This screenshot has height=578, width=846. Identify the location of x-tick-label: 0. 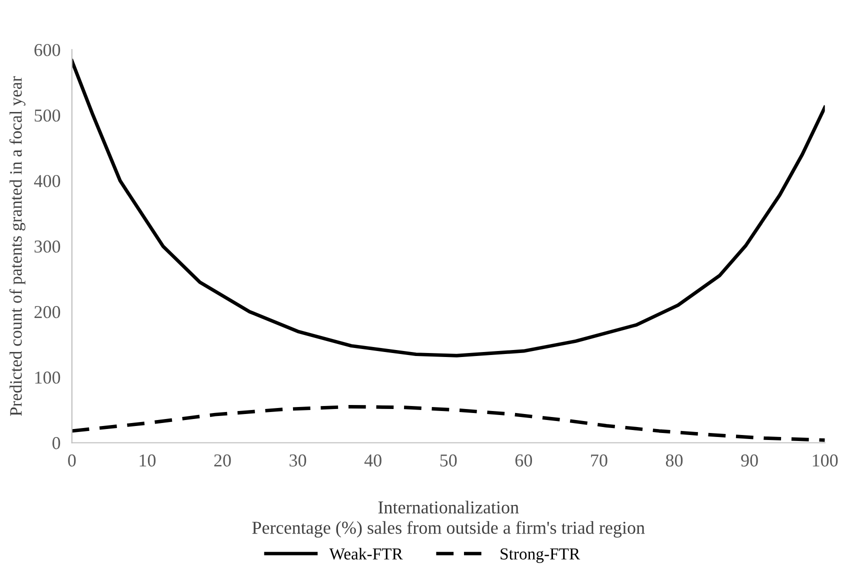
(72, 460).